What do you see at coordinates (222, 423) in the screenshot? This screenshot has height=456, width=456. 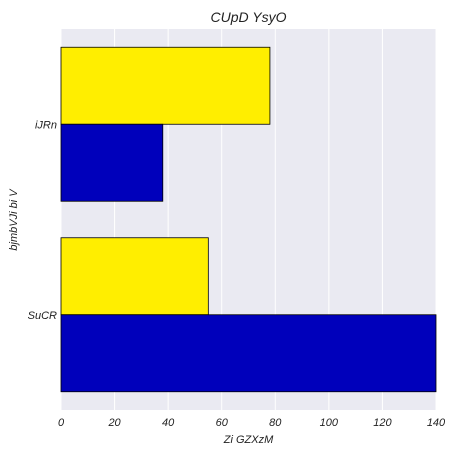 I see `x-tick-label: 60` at bounding box center [222, 423].